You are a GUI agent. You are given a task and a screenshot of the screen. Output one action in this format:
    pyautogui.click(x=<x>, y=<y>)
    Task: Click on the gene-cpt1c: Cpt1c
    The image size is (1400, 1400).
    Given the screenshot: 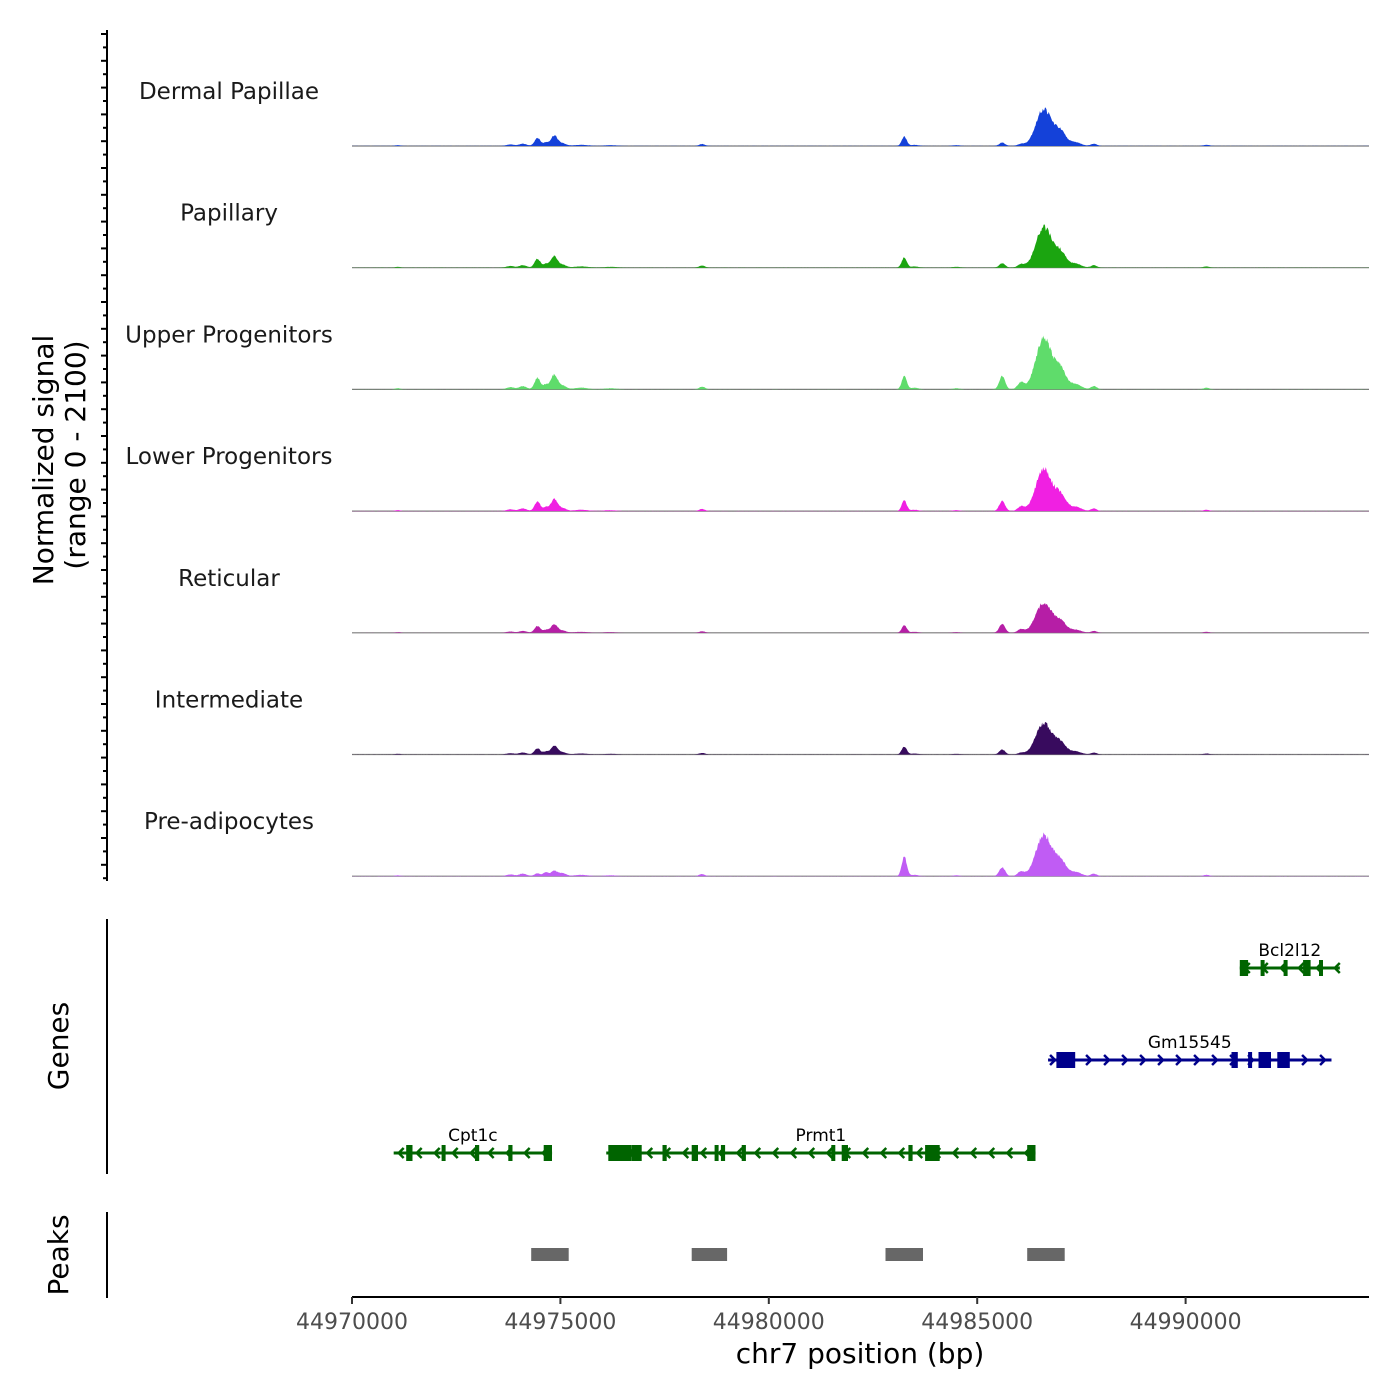 What is the action you would take?
    pyautogui.click(x=473, y=1143)
    